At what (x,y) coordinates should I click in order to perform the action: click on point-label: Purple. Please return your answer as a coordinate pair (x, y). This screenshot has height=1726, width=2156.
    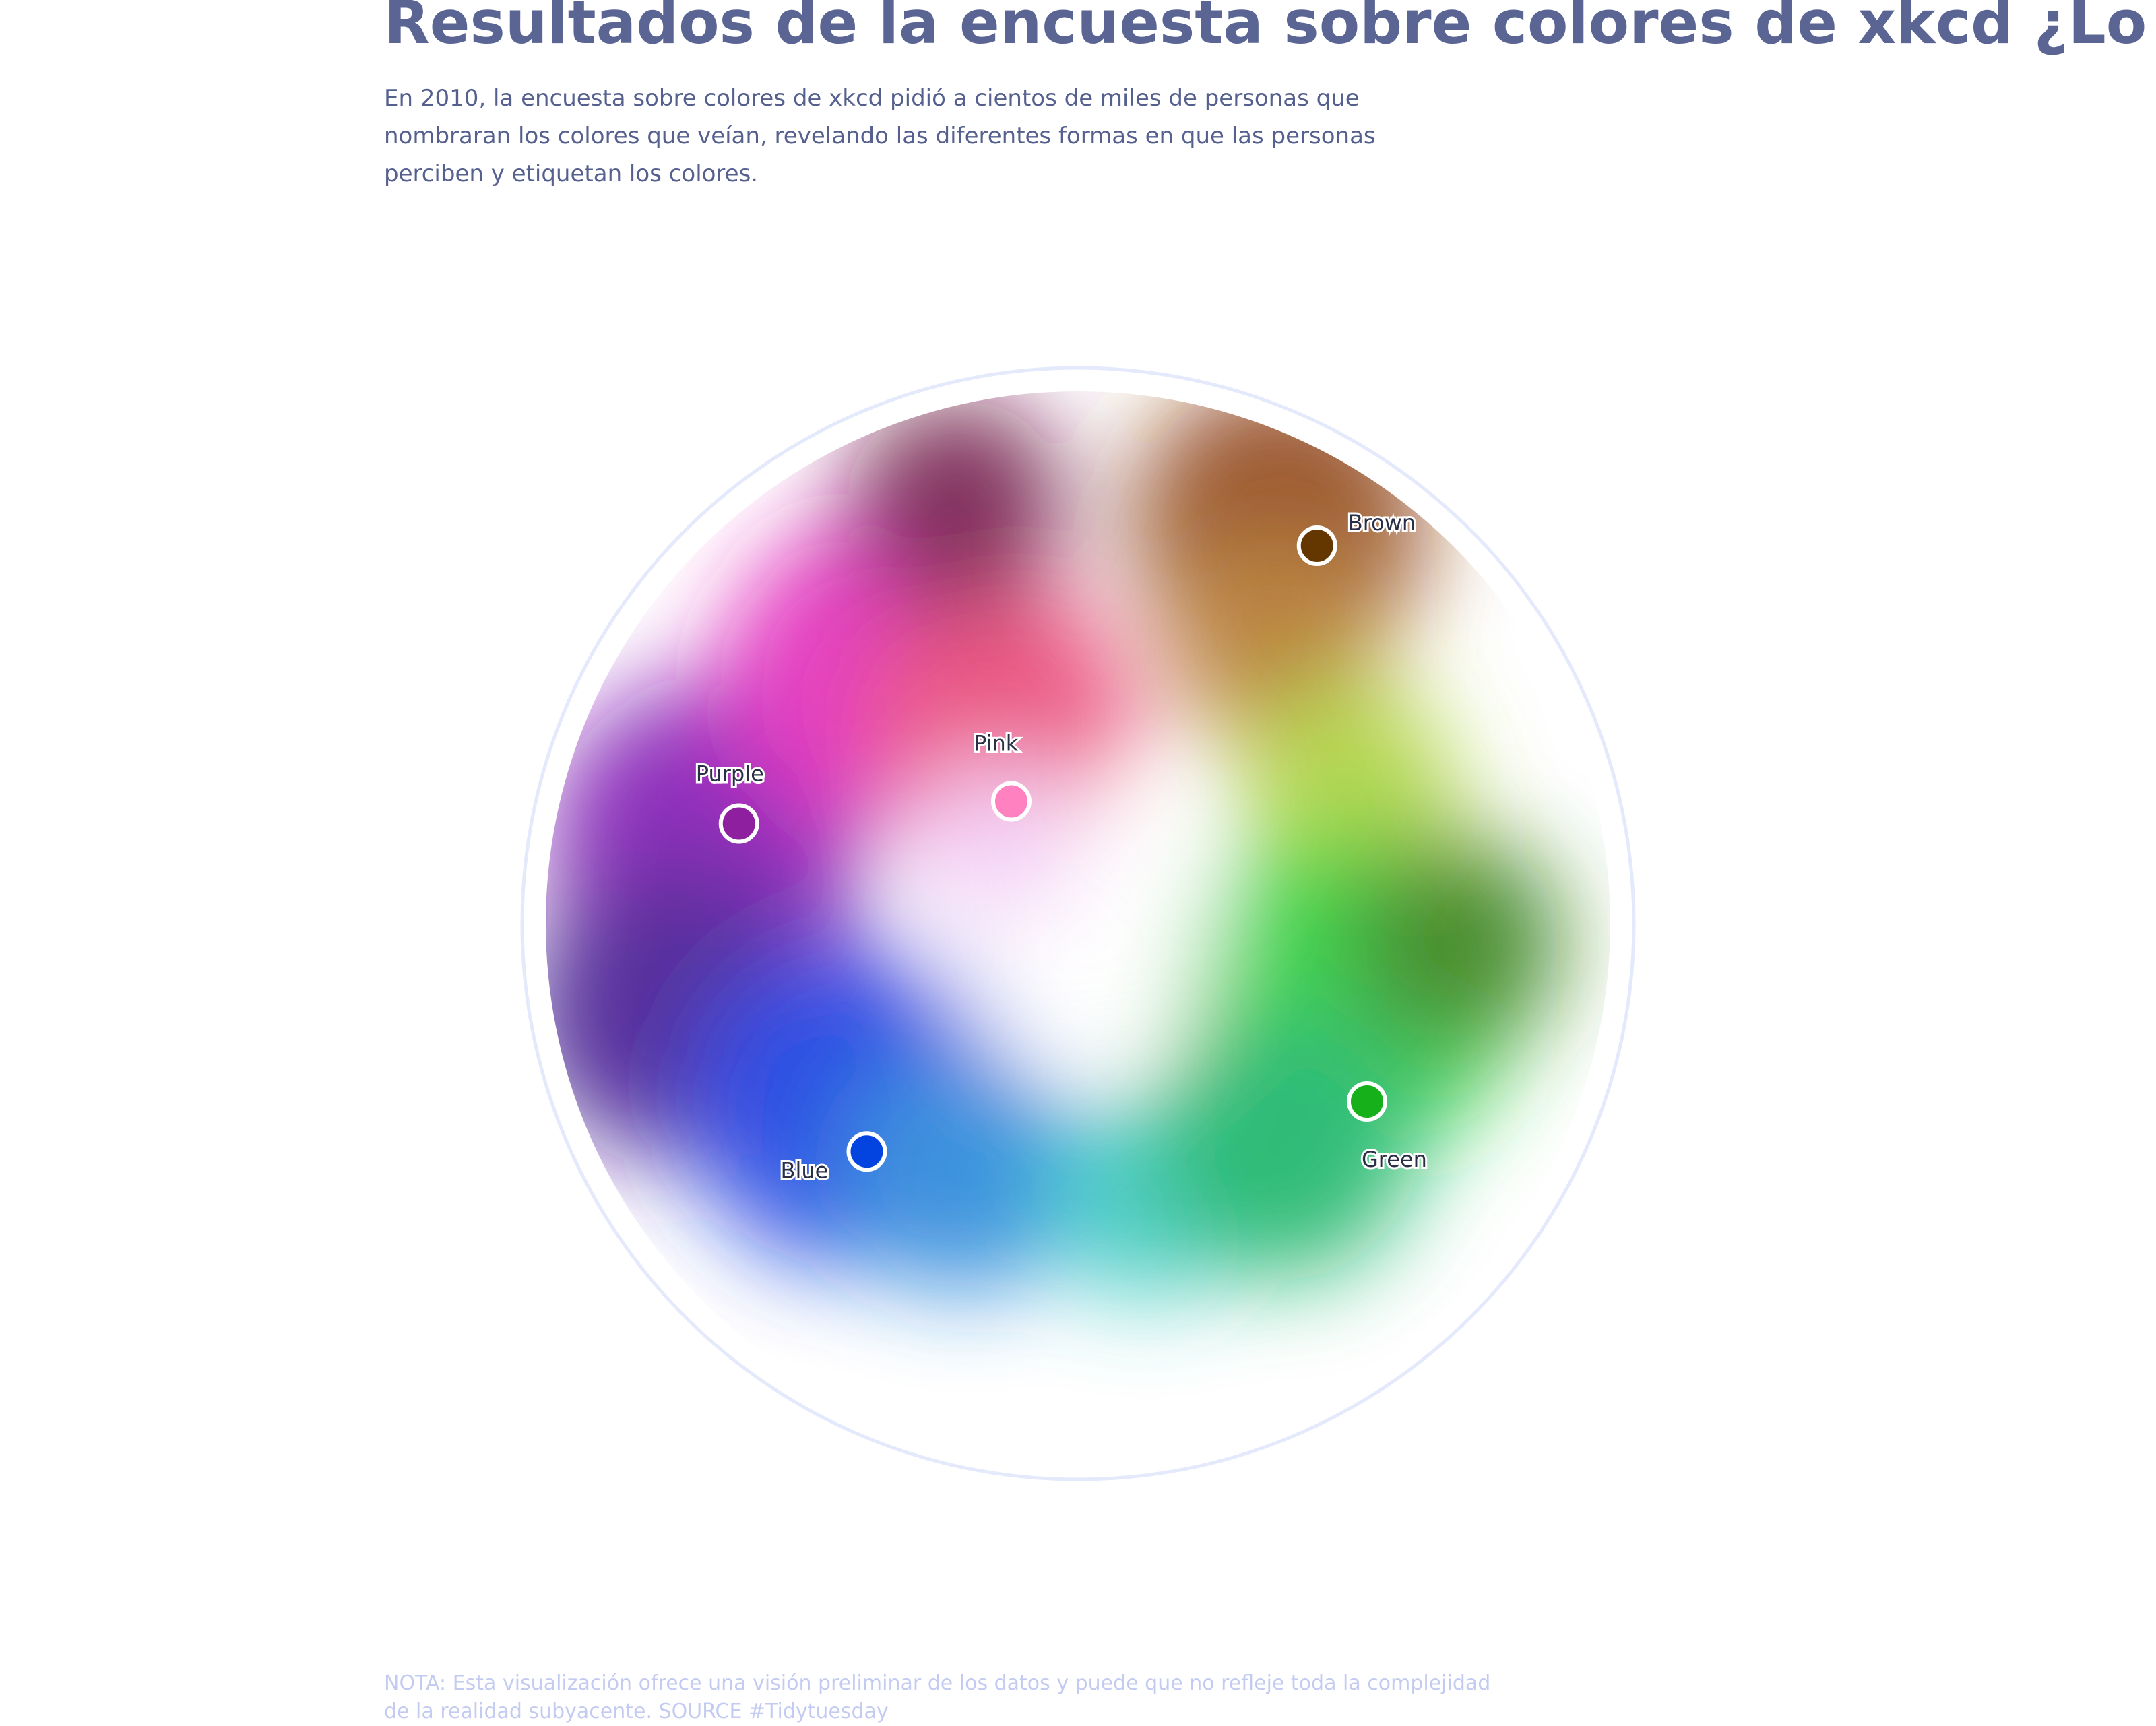
    Looking at the image, I should click on (730, 774).